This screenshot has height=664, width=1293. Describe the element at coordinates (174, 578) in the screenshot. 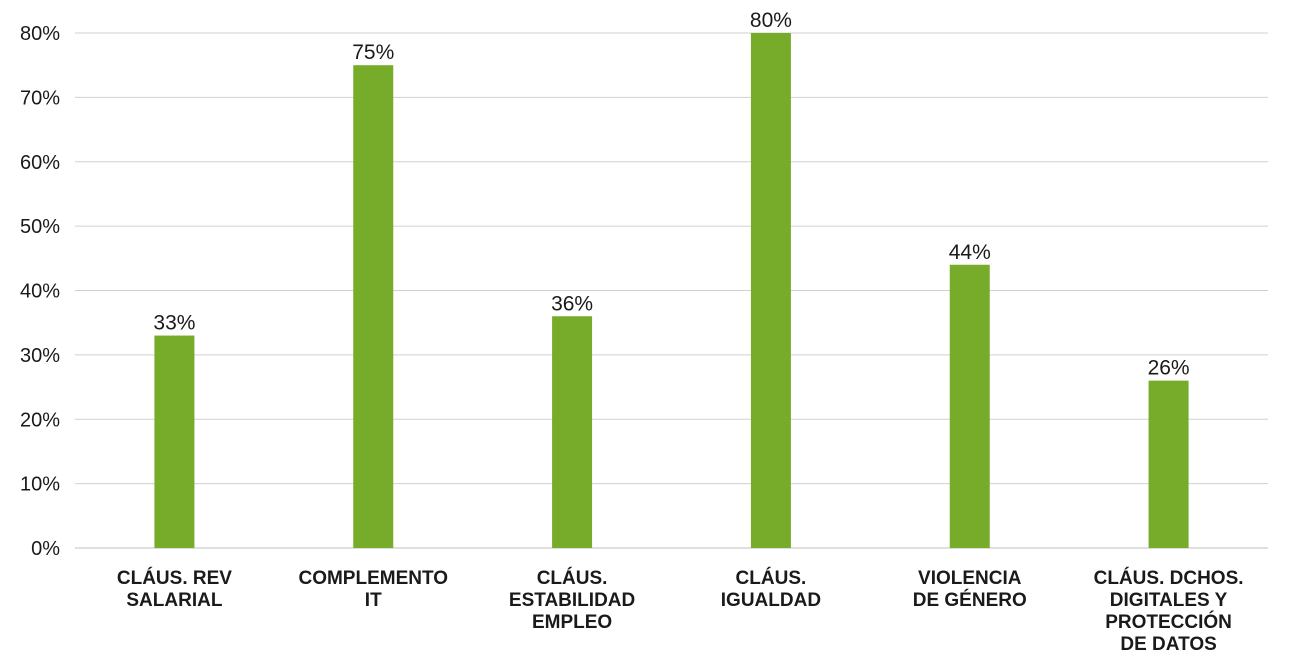

I see `category-label-line: CLÁUS. REV` at that location.